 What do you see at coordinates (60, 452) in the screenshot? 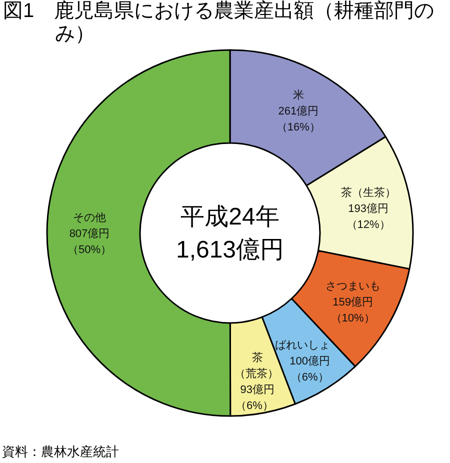
I see `text: 資料：農林水産統計` at bounding box center [60, 452].